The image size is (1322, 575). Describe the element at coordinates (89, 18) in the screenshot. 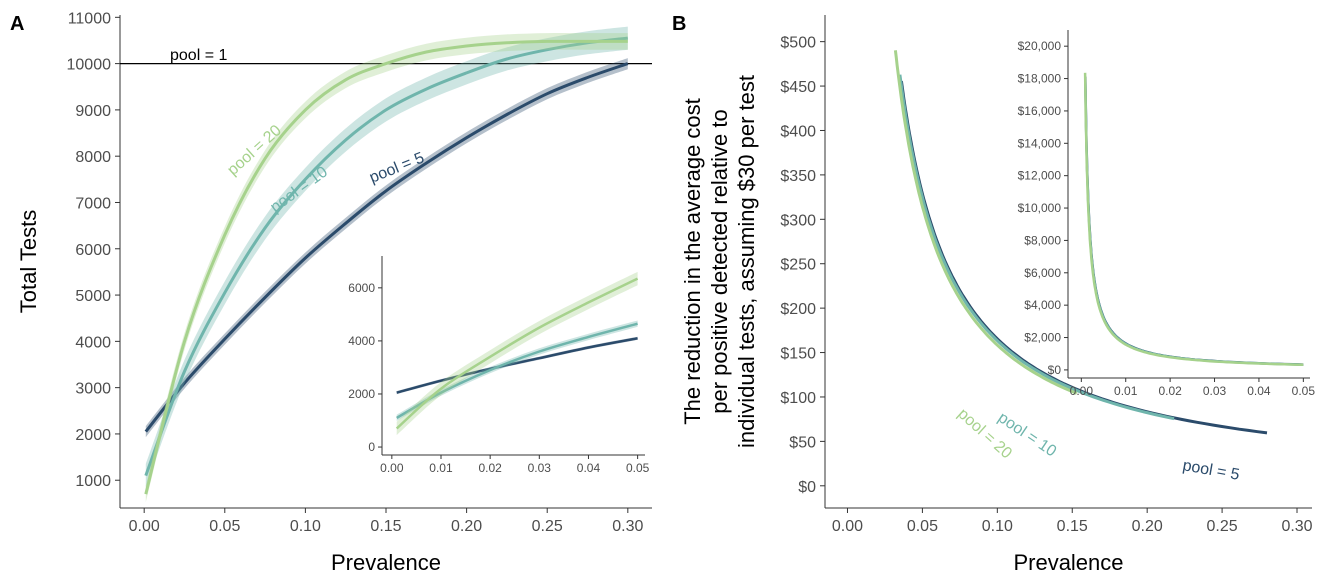

I see `panel-a-y-tick-label: 11000` at that location.